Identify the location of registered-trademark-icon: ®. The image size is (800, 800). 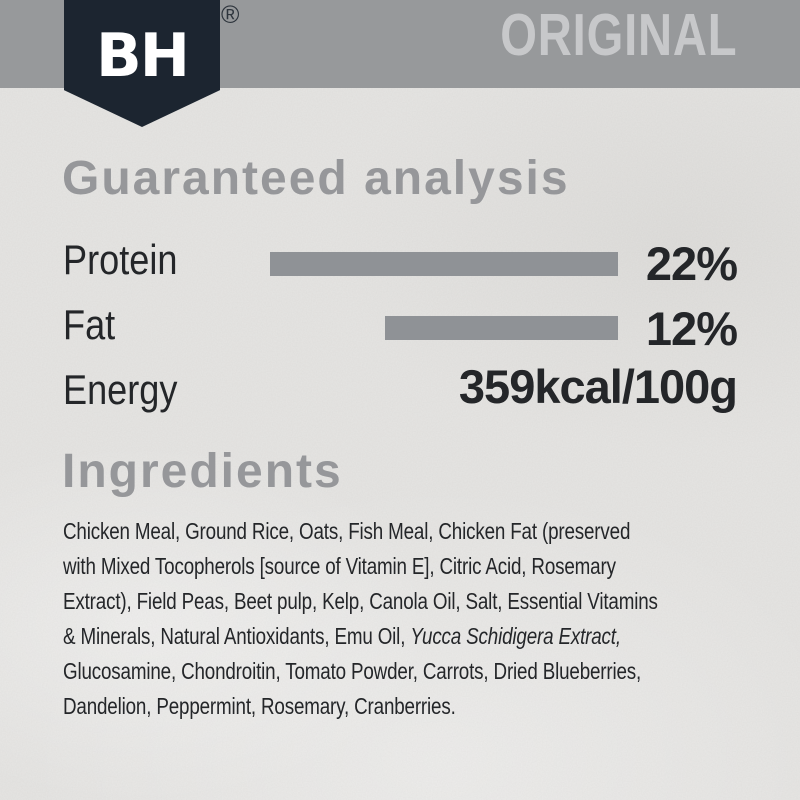
(230, 15).